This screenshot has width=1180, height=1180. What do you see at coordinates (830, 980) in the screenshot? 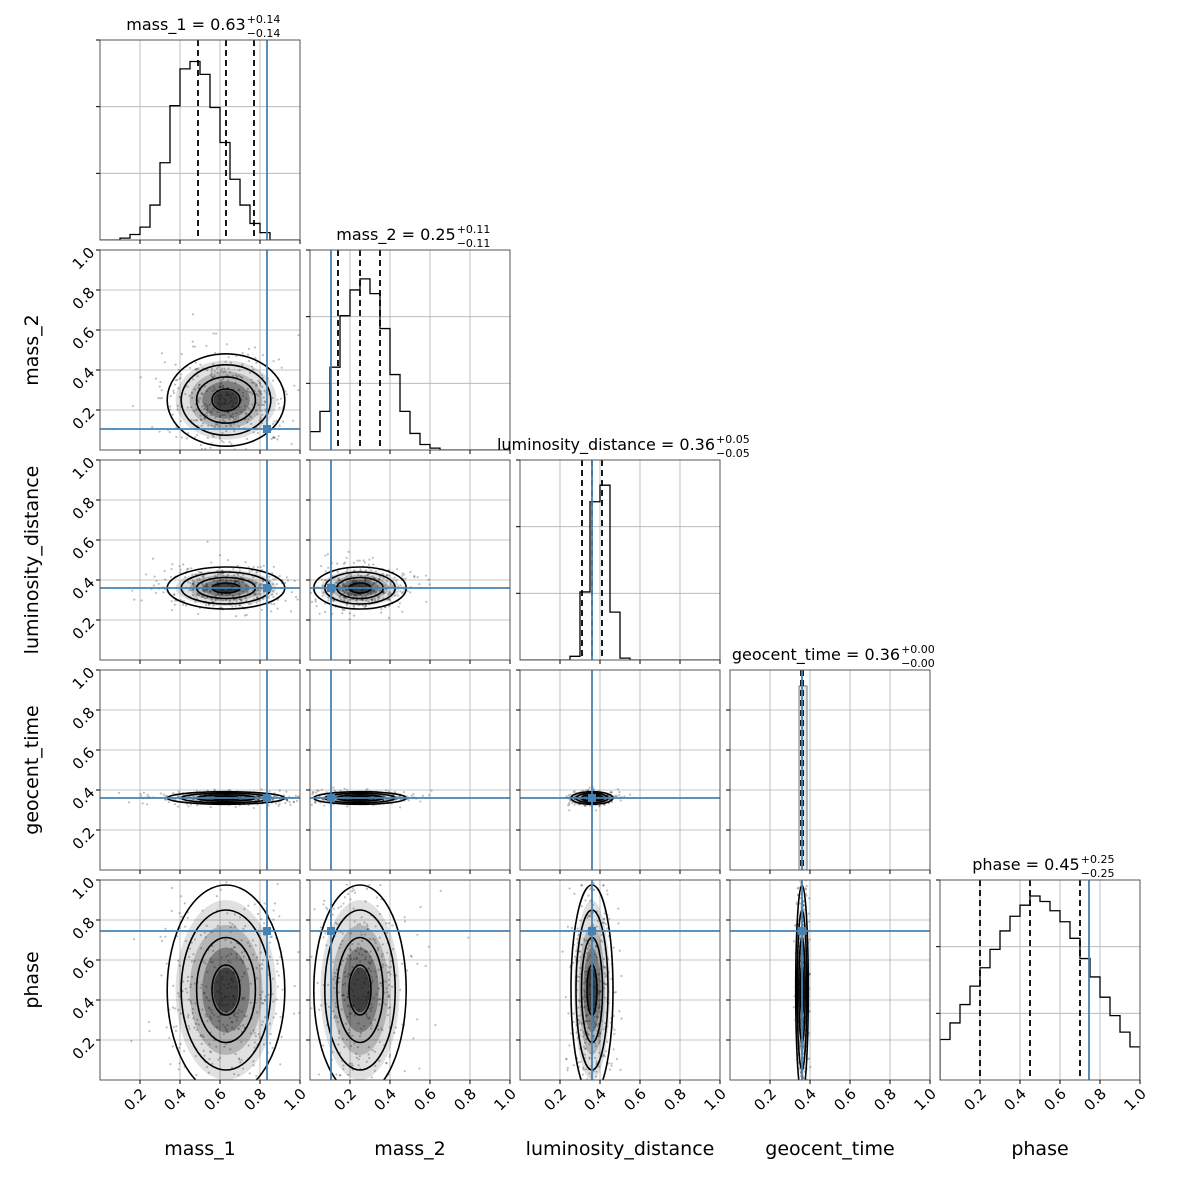
I see `panel-frame` at bounding box center [830, 980].